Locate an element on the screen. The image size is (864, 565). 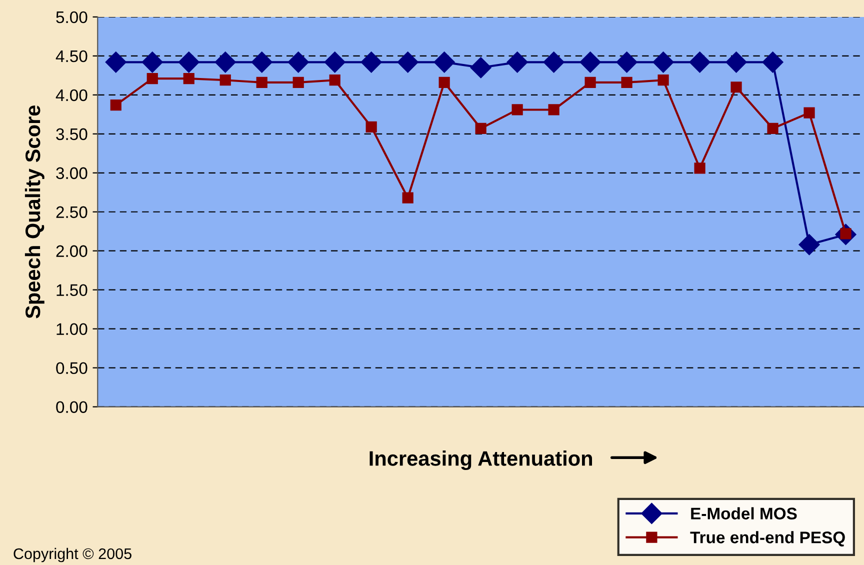
text: Copyright © 2005 is located at coordinates (73, 555).